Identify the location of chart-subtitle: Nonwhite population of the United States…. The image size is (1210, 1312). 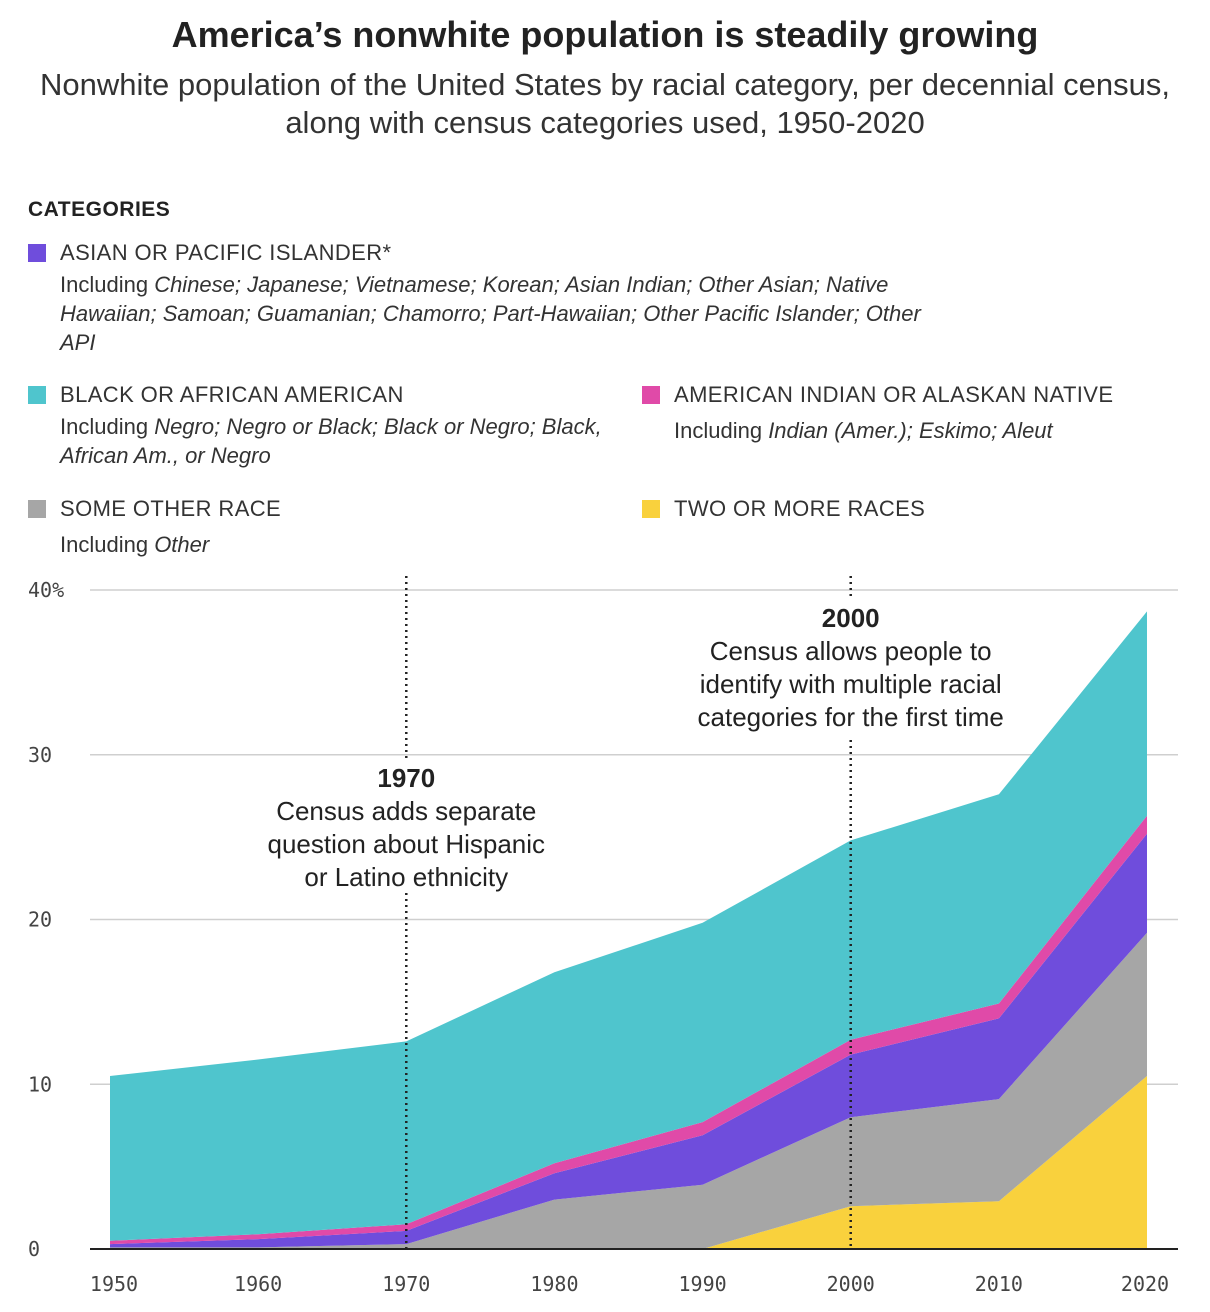
(605, 103).